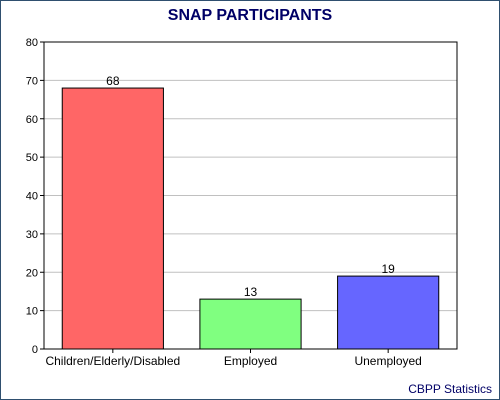 This screenshot has width=500, height=400. What do you see at coordinates (250, 15) in the screenshot?
I see `chart-title: SNAP PARTICIPANTS` at bounding box center [250, 15].